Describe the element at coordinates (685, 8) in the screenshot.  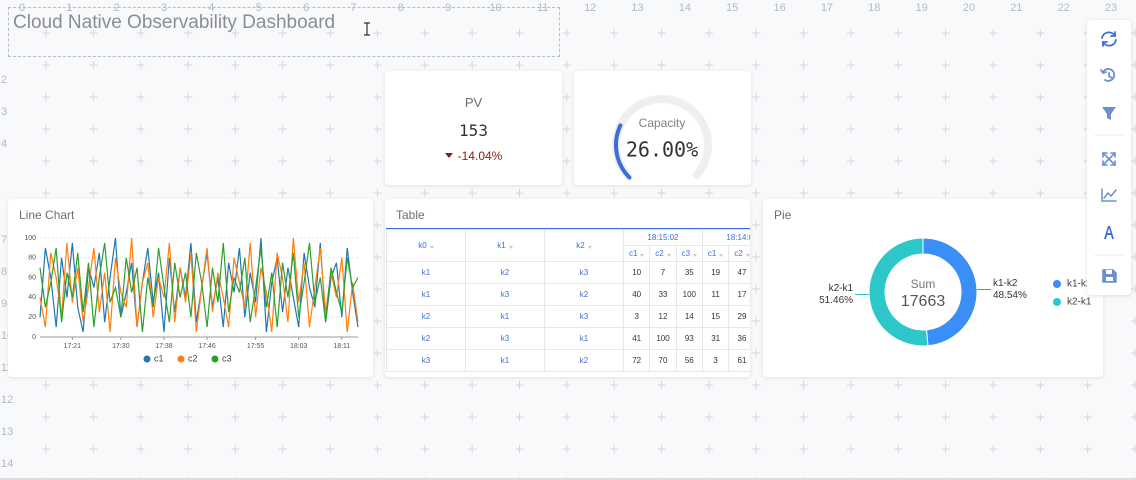
I see `grid-column-number: 14` at that location.